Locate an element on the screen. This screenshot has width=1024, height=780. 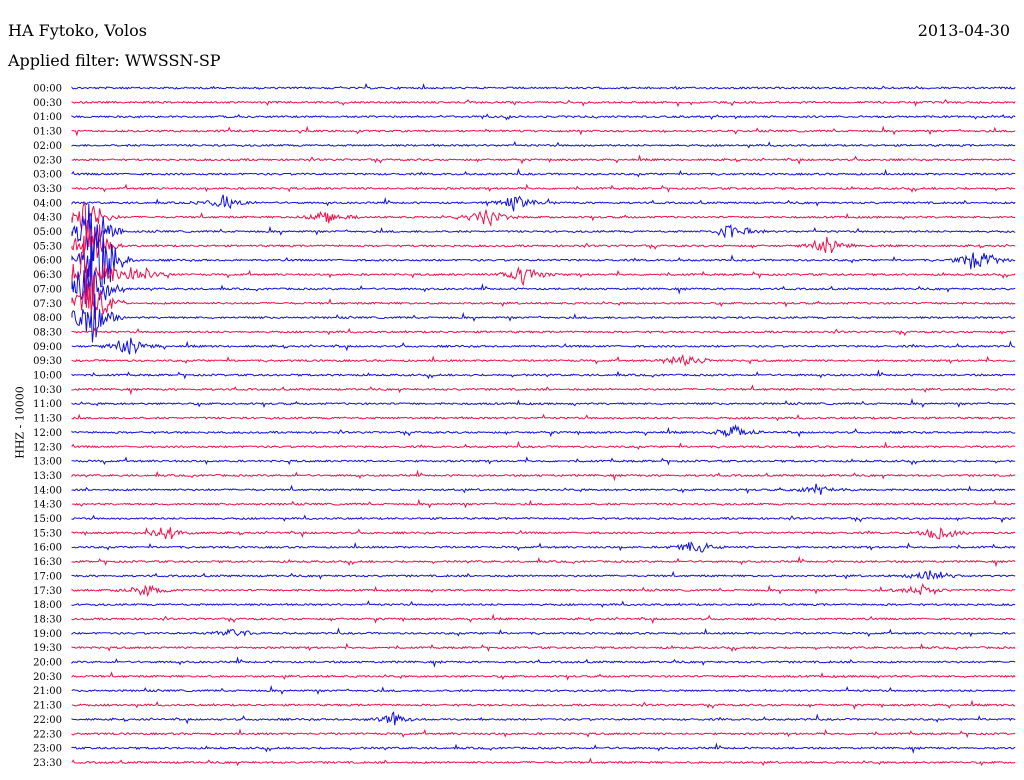
row-time-label: 01:00 is located at coordinates (47, 117).